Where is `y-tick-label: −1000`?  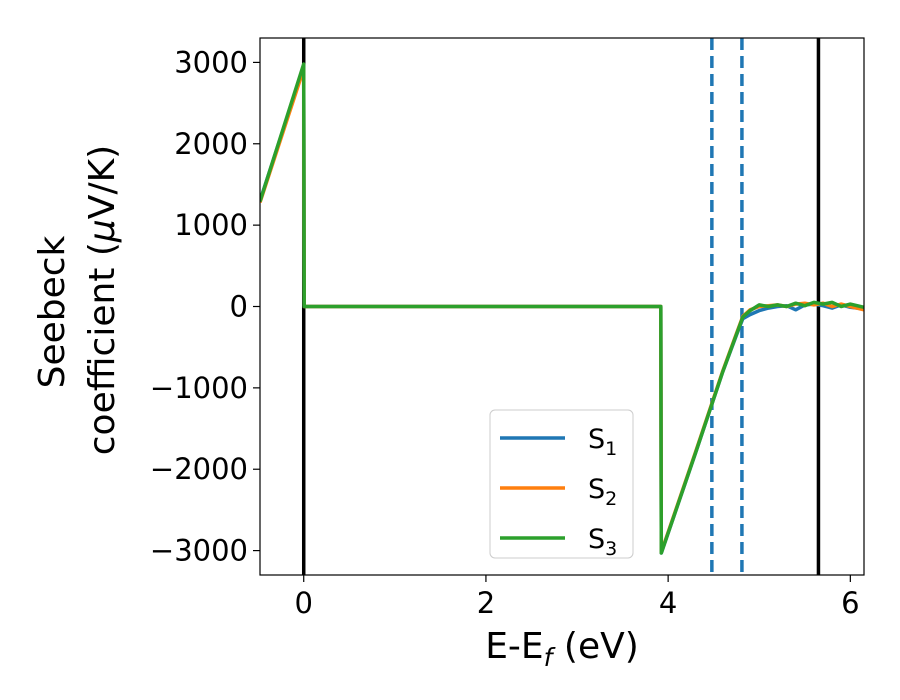
y-tick-label: −1000 is located at coordinates (199, 388).